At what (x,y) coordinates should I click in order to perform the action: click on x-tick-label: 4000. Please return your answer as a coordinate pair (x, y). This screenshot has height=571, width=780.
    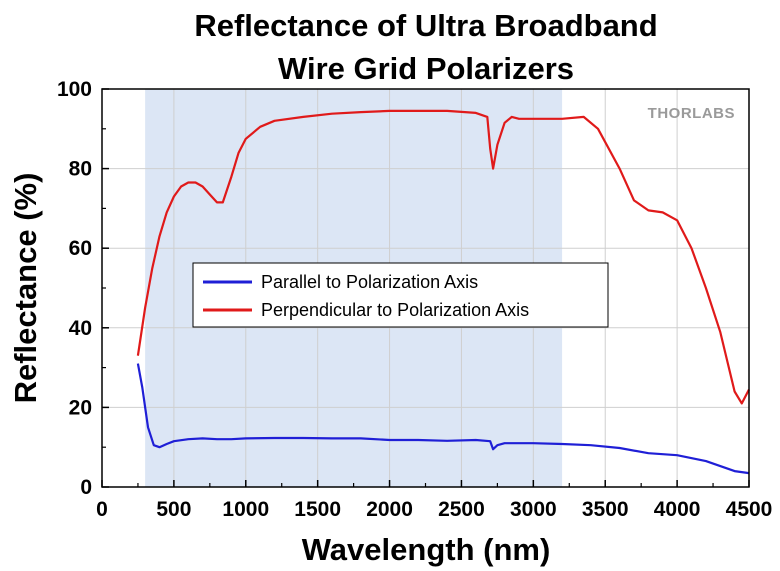
    Looking at the image, I should click on (677, 509).